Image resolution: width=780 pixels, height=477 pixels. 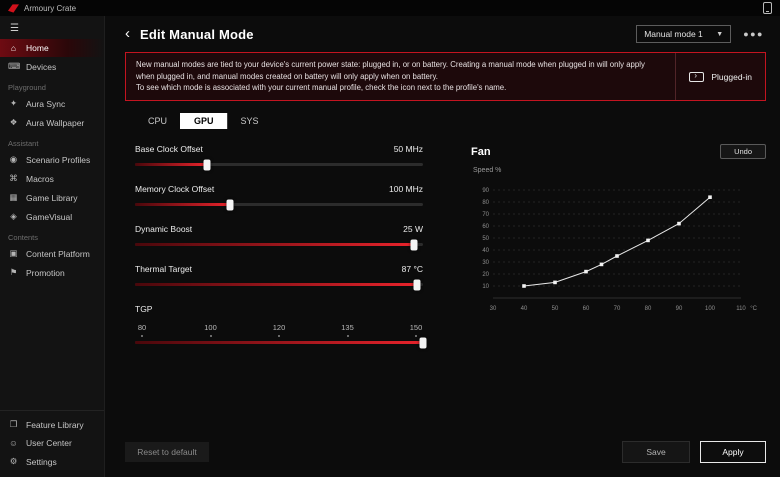 I want to click on sidebar-heading-assistant: Assistant, so click(x=23, y=143).